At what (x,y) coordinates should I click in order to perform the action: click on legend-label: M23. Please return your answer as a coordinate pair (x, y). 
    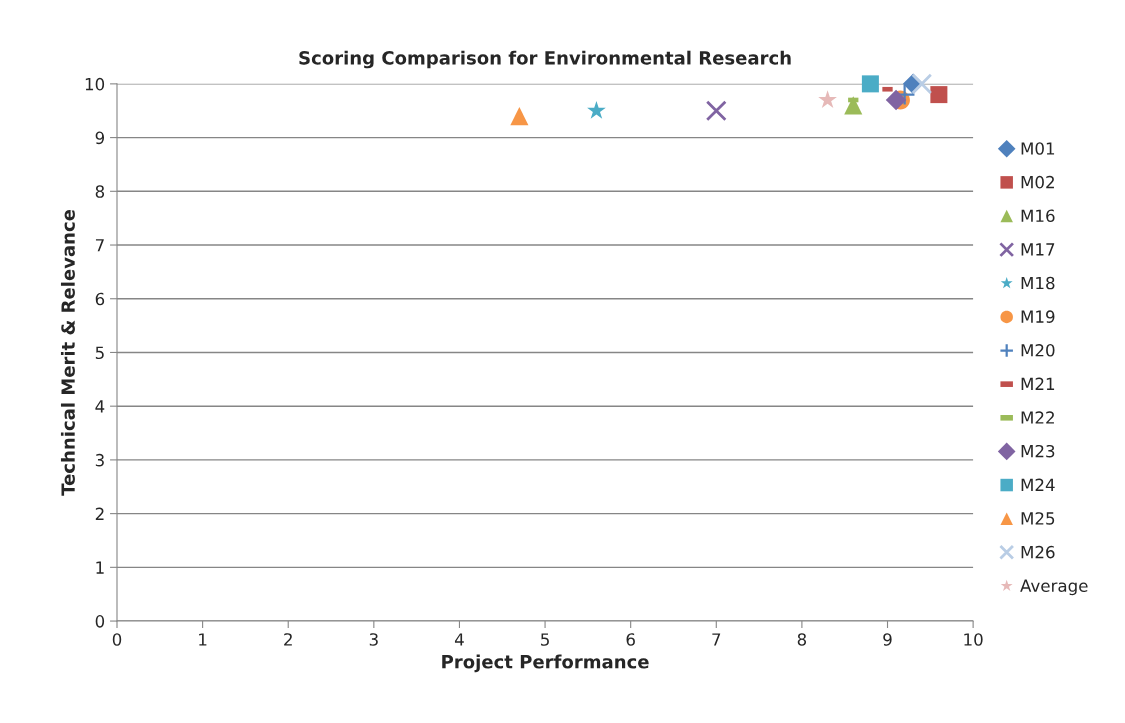
    Looking at the image, I should click on (1038, 451).